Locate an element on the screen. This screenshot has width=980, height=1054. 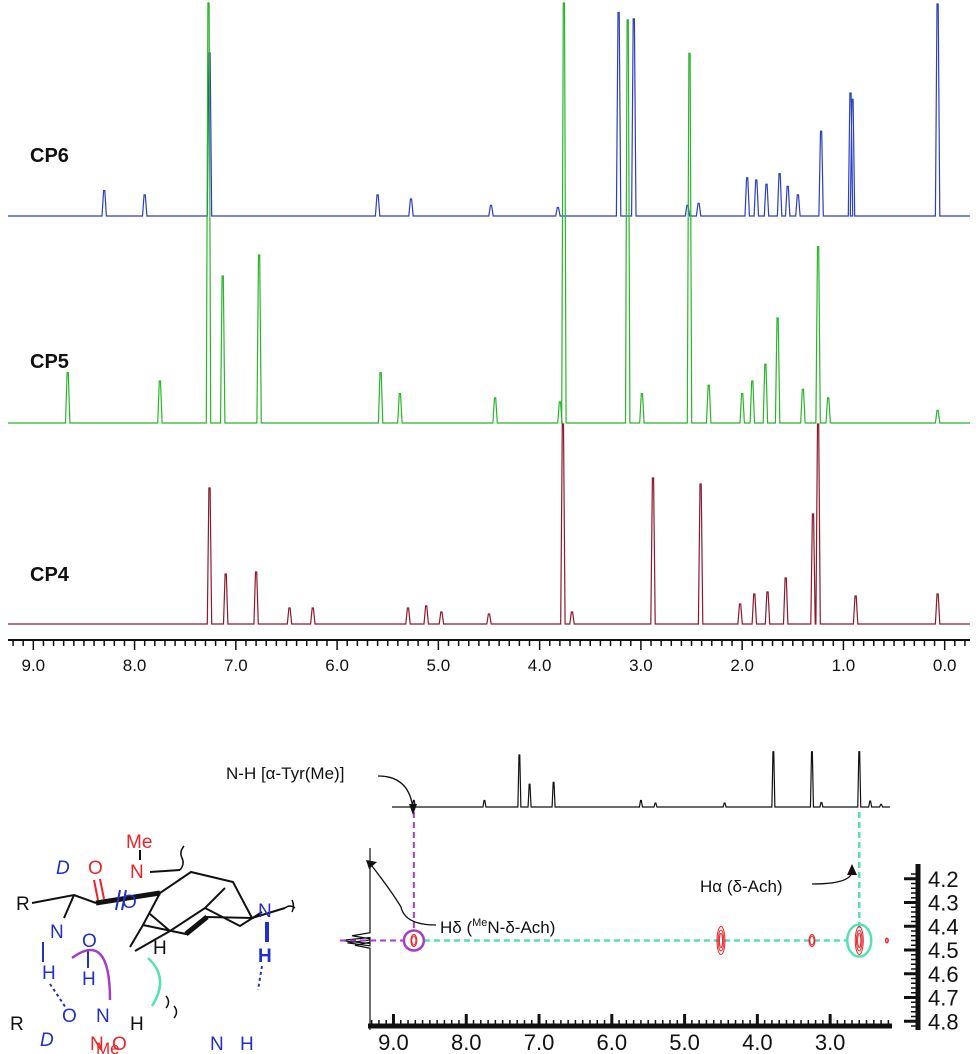
top-axis-tick-label-5-0: 5.0 is located at coordinates (439, 665).